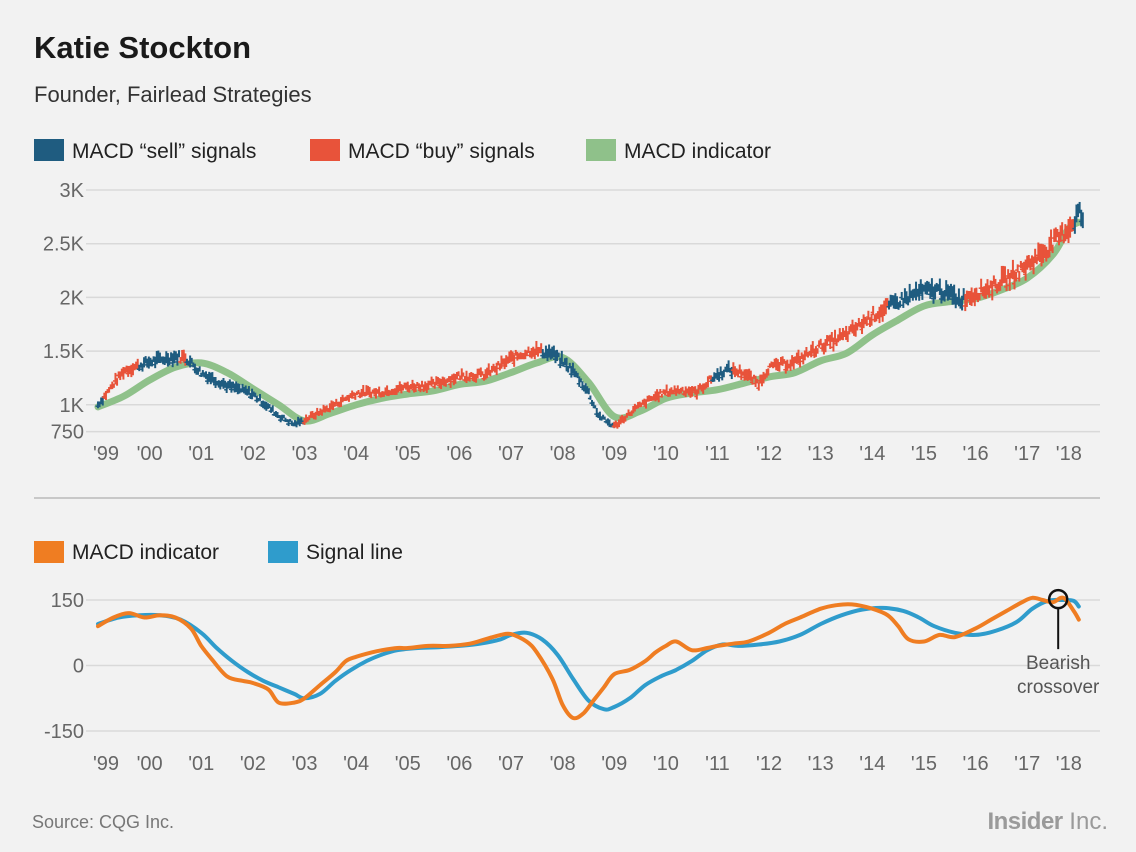 This screenshot has width=1136, height=852. What do you see at coordinates (304, 454) in the screenshot?
I see `price-x-tick-label: '03` at bounding box center [304, 454].